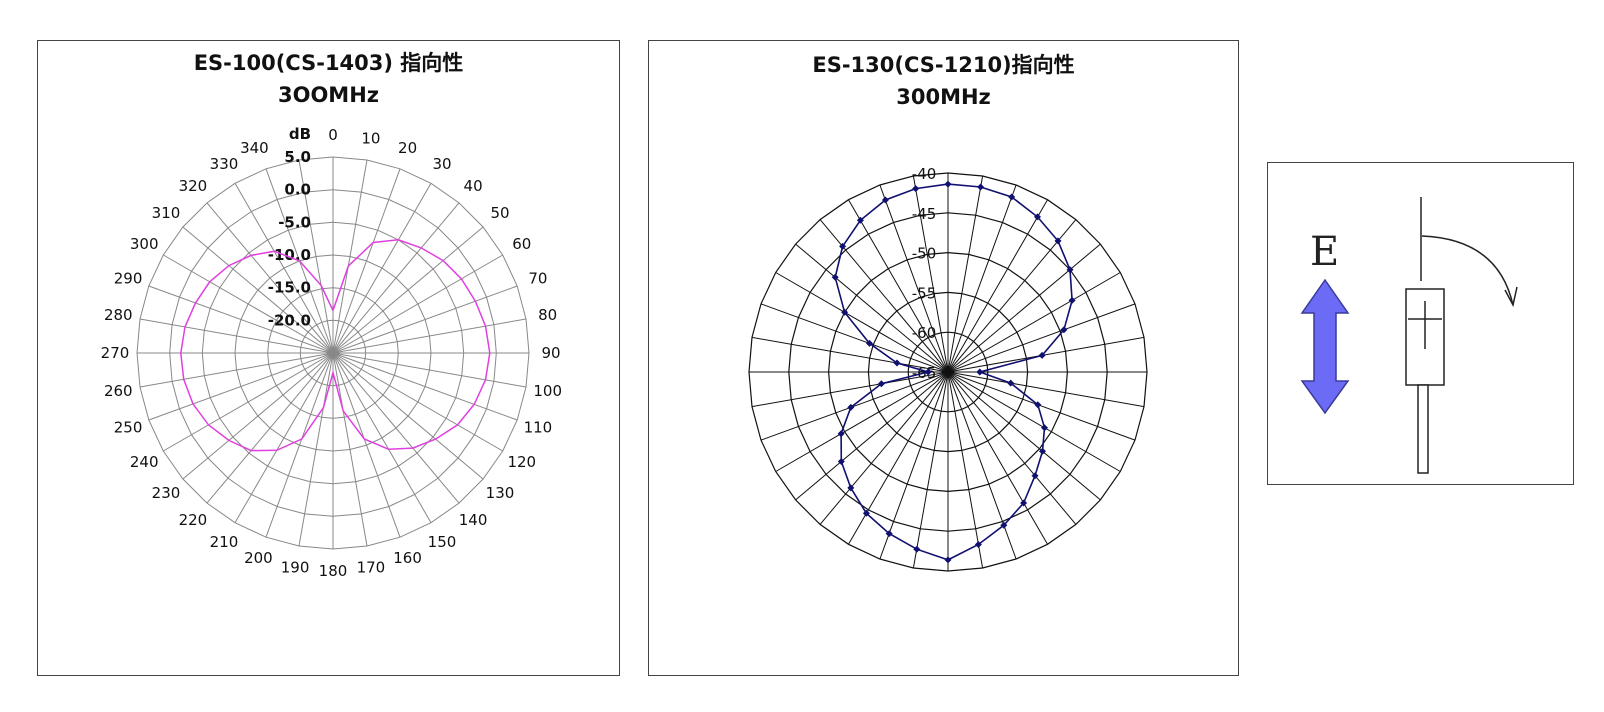 The height and width of the screenshot is (712, 1604). Describe the element at coordinates (924, 254) in the screenshot. I see `radial-tick-label: -50` at that location.